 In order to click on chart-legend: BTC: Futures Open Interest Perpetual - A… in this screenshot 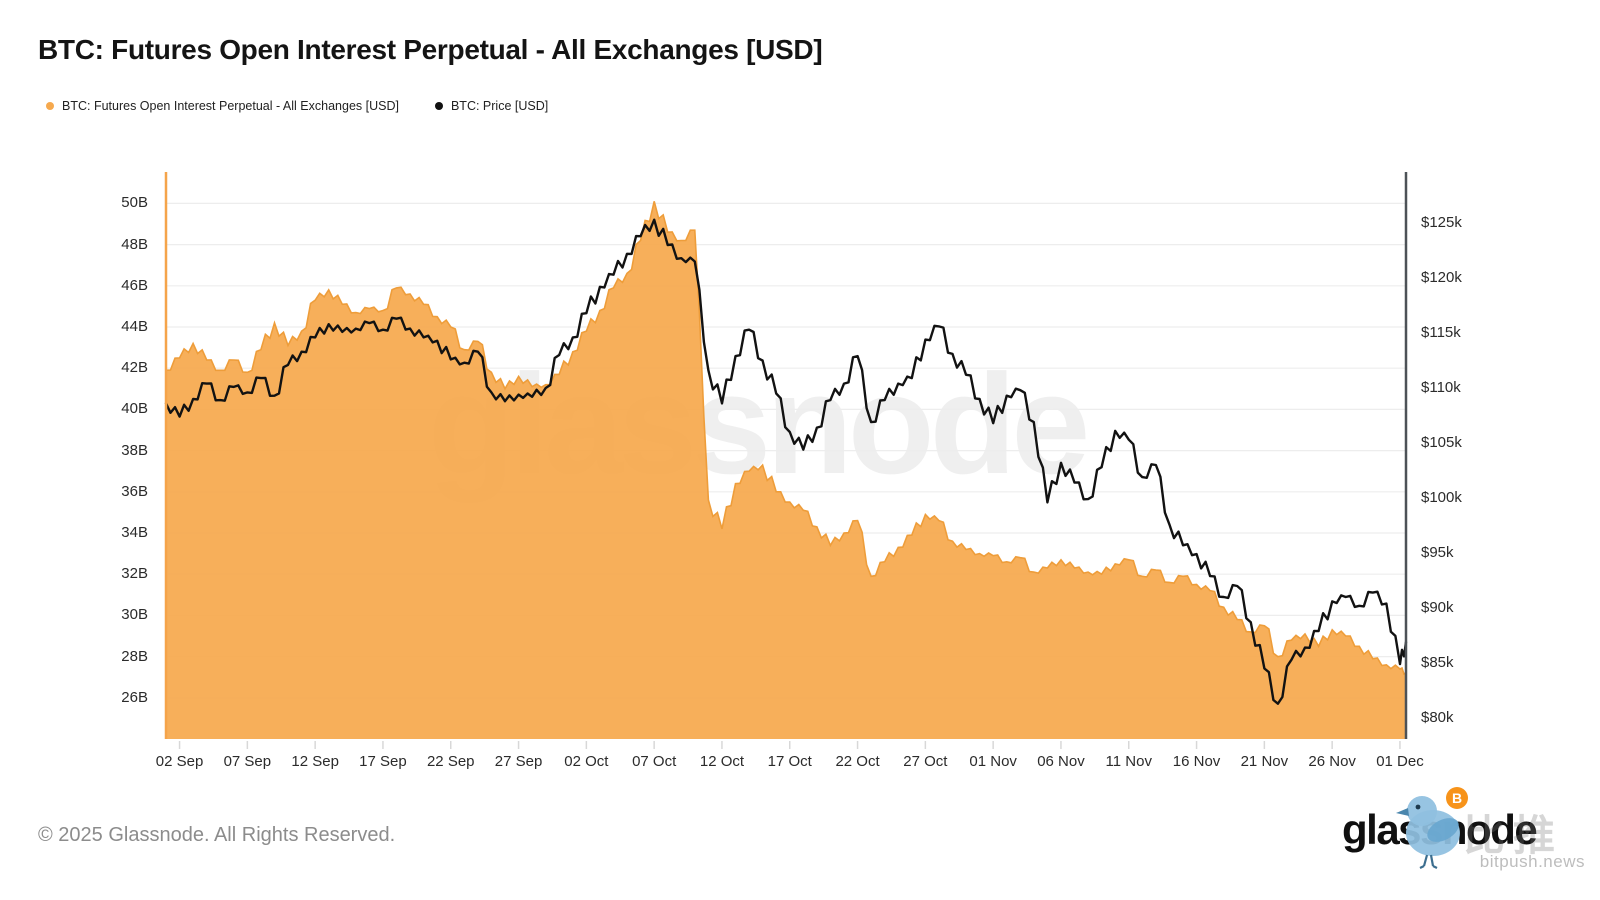, I will do `click(297, 106)`.